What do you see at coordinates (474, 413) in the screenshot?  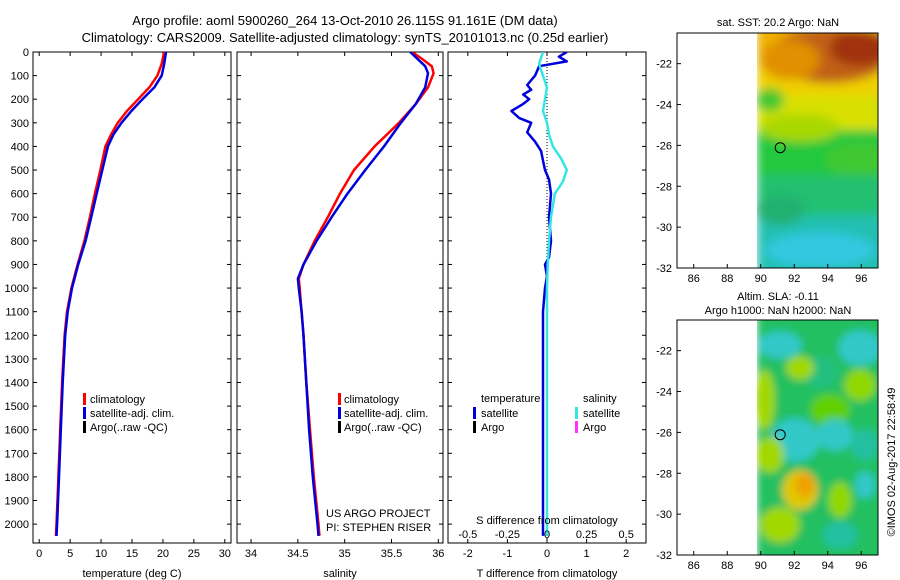 I see `legend-swatch-t-satellite` at bounding box center [474, 413].